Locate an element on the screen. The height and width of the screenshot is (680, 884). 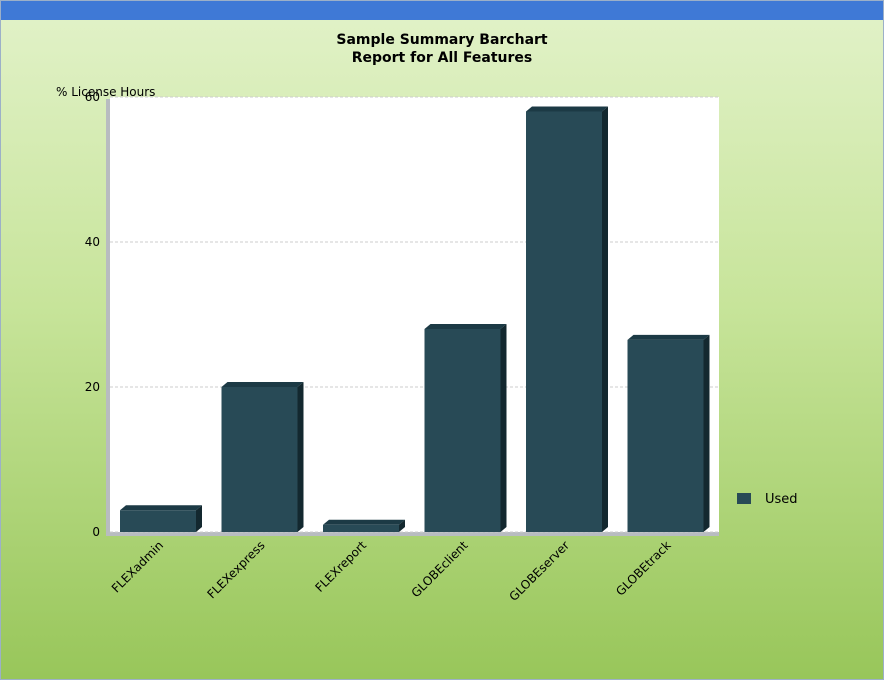
x-axis-floor is located at coordinates (413, 534).